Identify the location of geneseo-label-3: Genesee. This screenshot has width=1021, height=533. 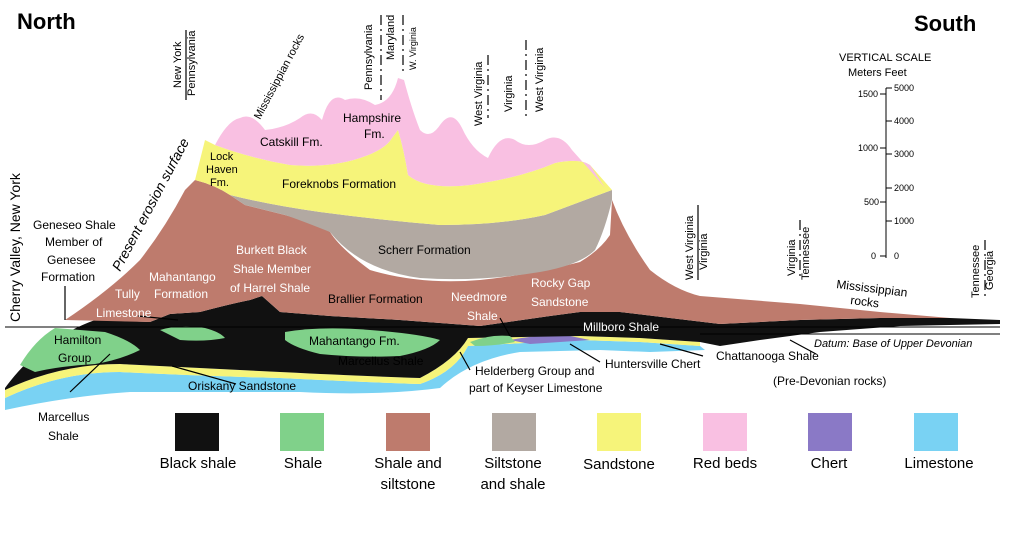
(71, 260).